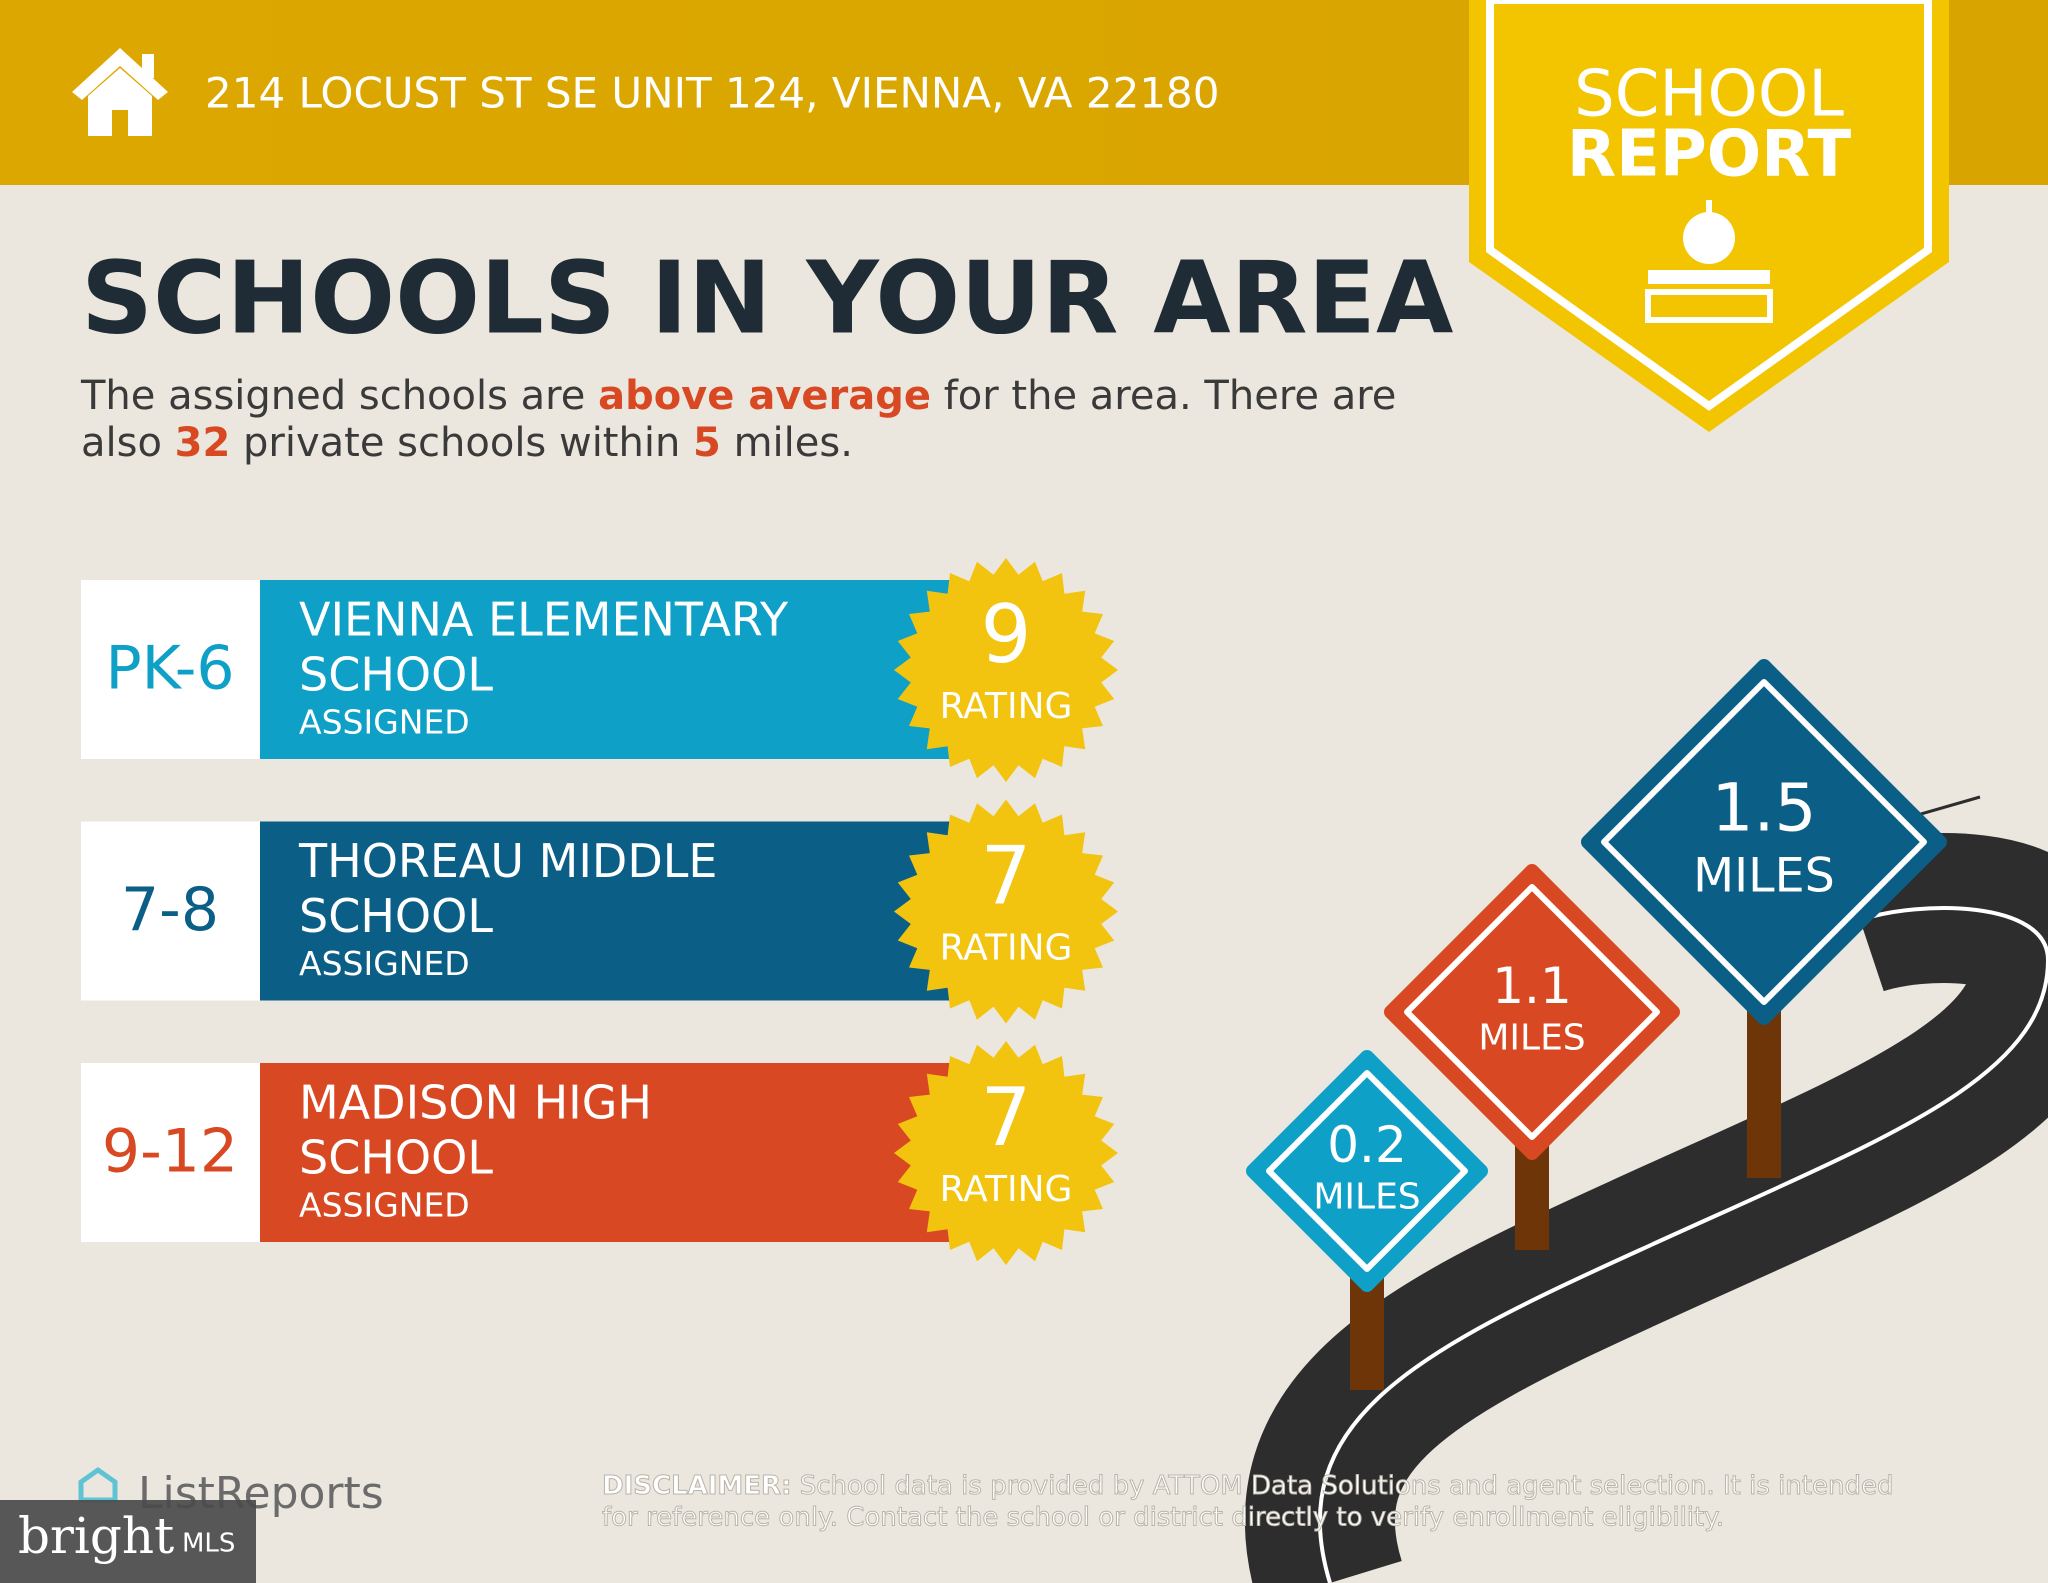 The width and height of the screenshot is (2048, 1583). I want to click on summary-text: also, so click(128, 443).